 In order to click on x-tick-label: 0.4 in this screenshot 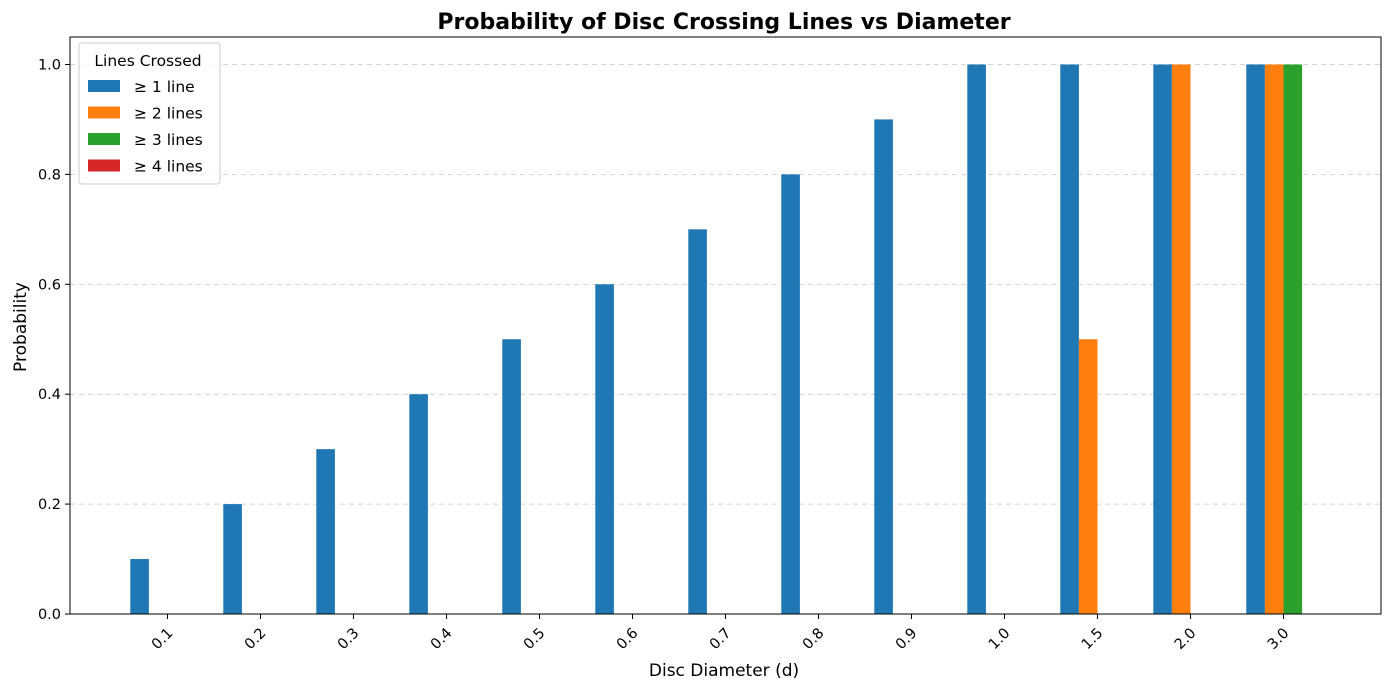, I will do `click(442, 639)`.